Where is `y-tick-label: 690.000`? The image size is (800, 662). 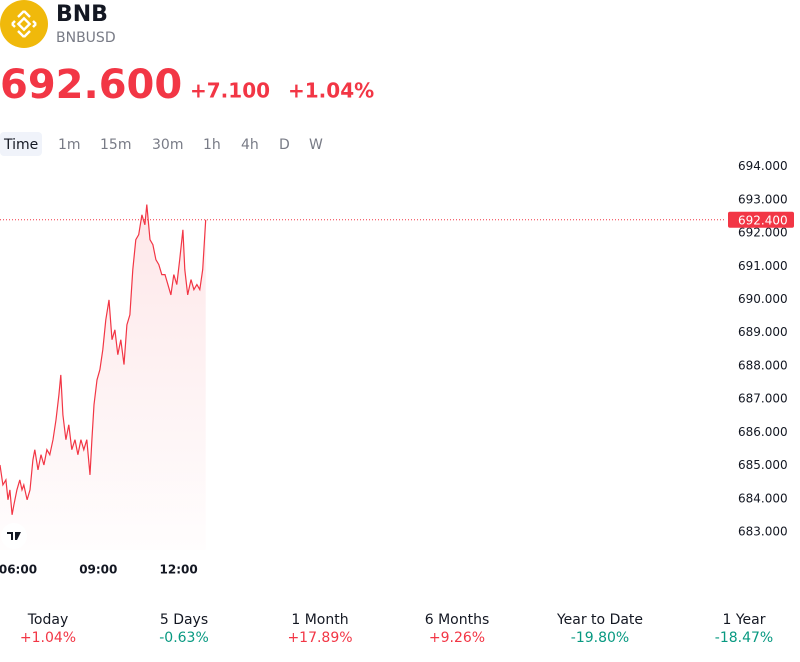
y-tick-label: 690.000 is located at coordinates (763, 299).